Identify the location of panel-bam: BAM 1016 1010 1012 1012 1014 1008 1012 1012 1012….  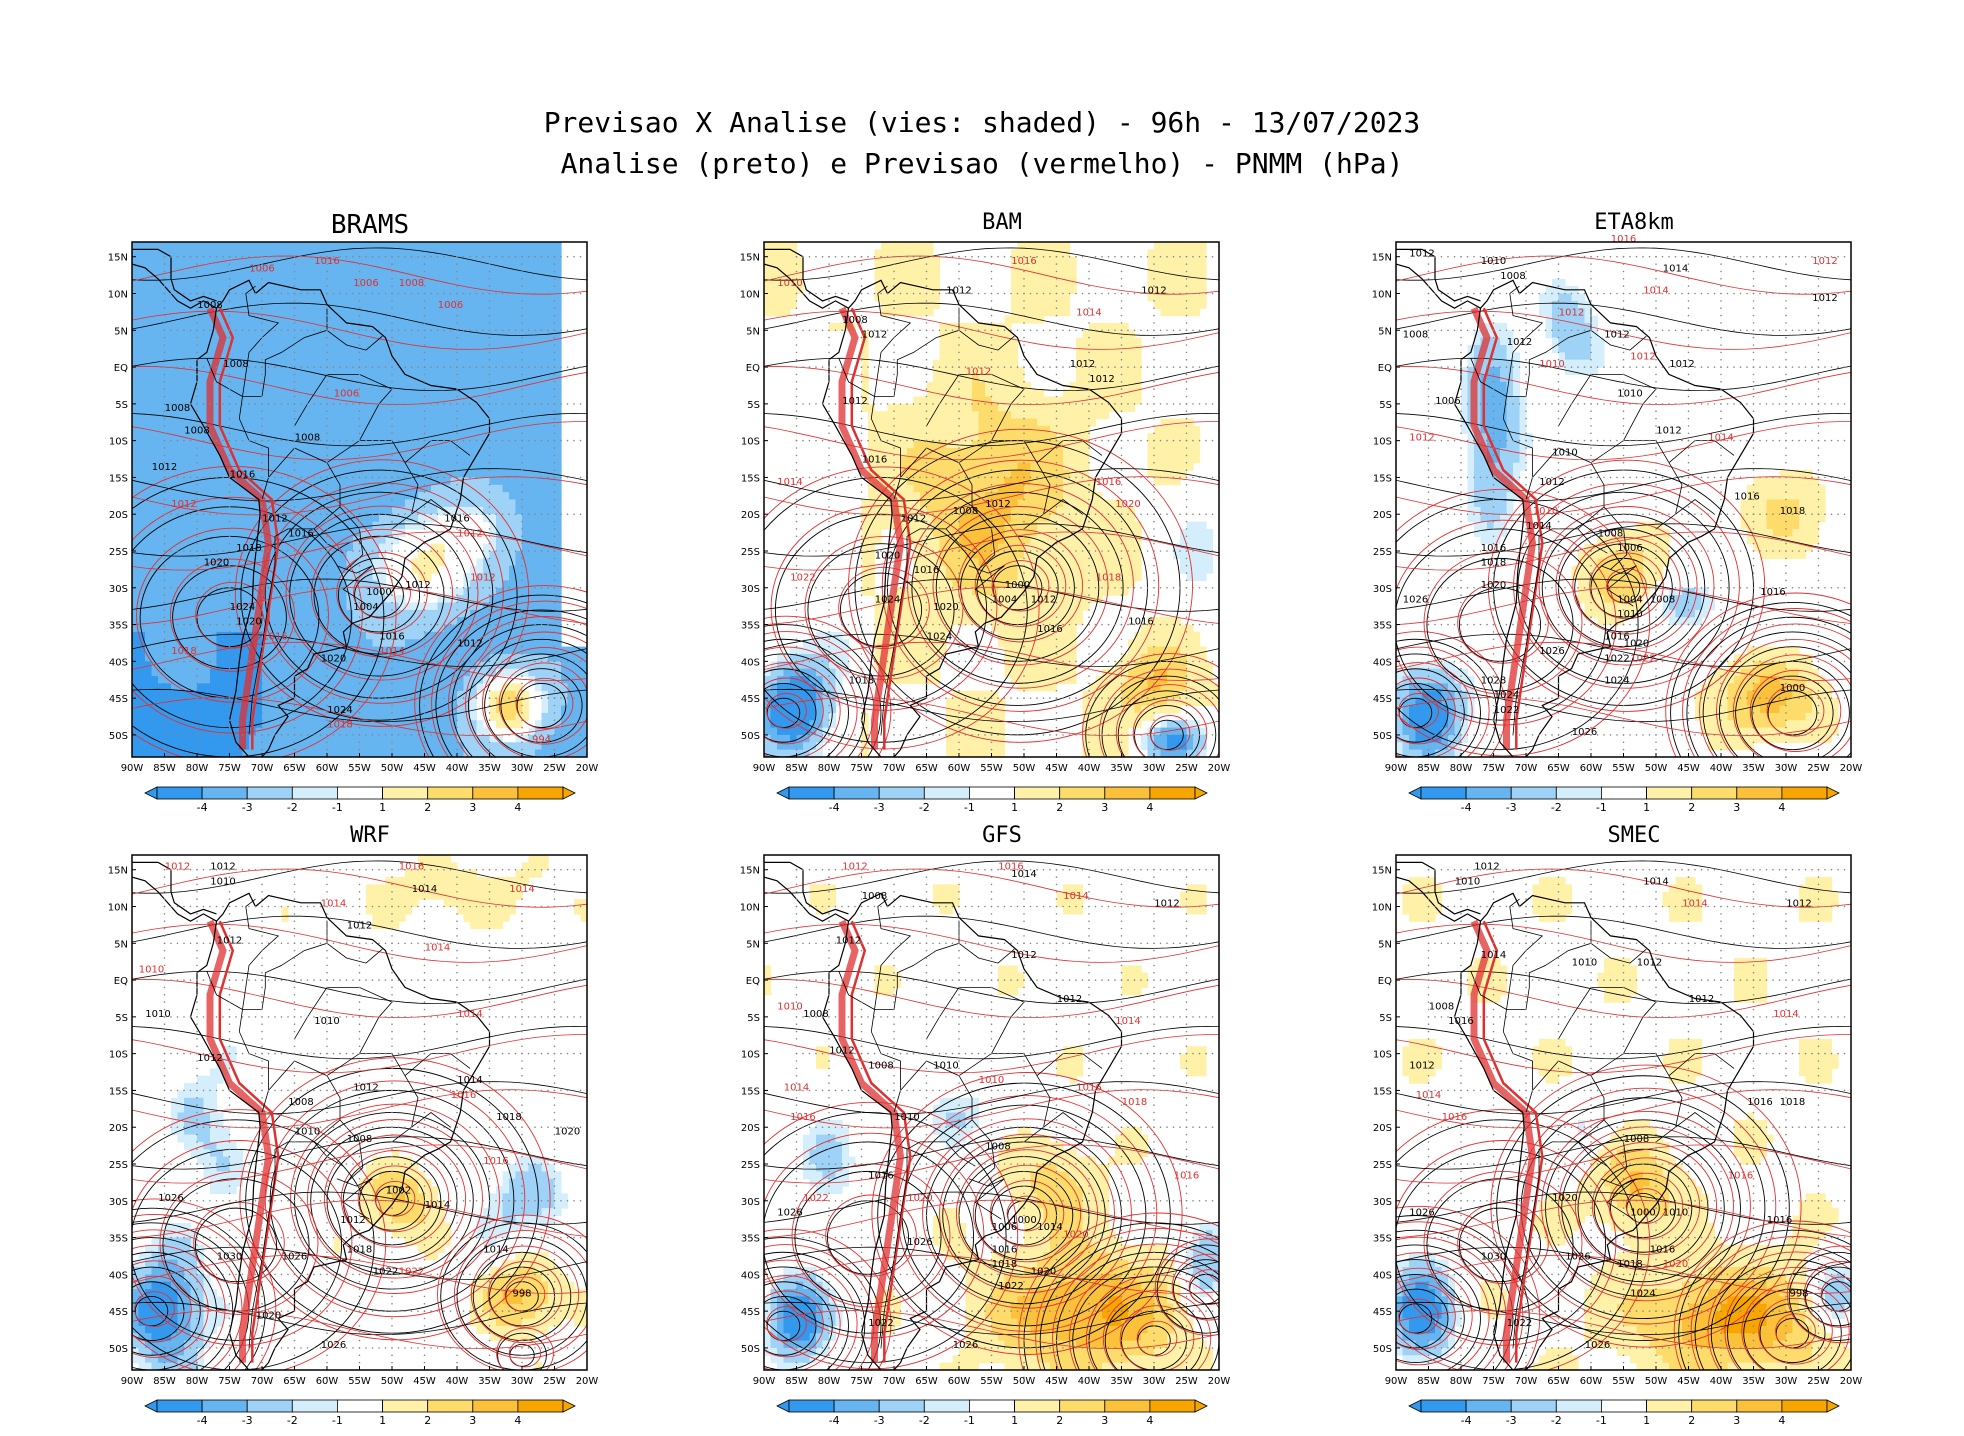
(1002, 515).